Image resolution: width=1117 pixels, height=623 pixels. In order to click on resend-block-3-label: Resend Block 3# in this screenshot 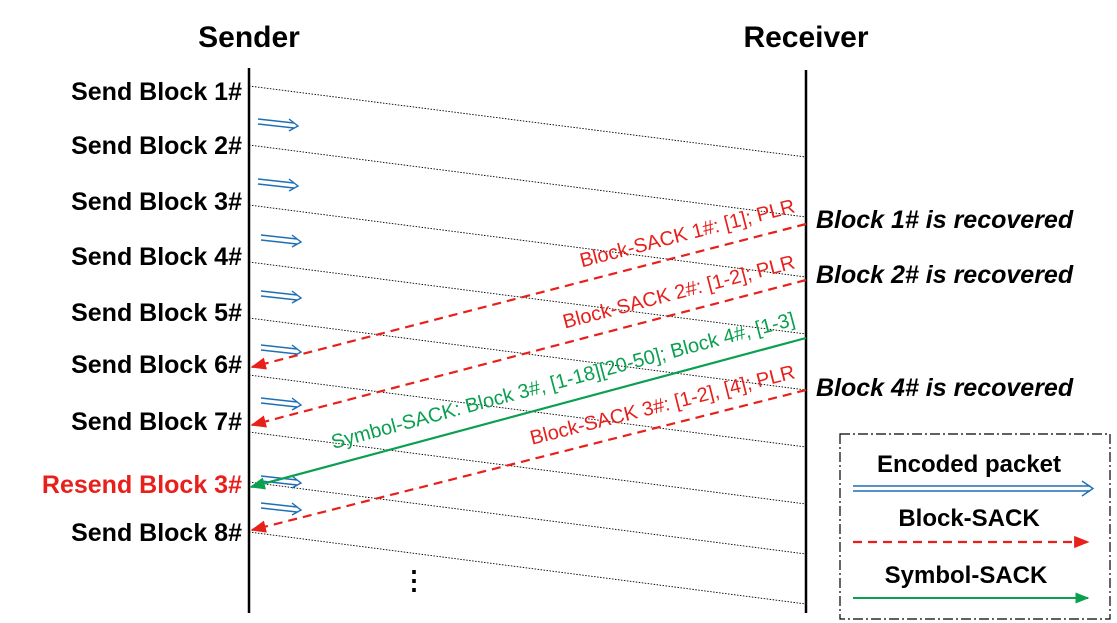, I will do `click(142, 485)`.